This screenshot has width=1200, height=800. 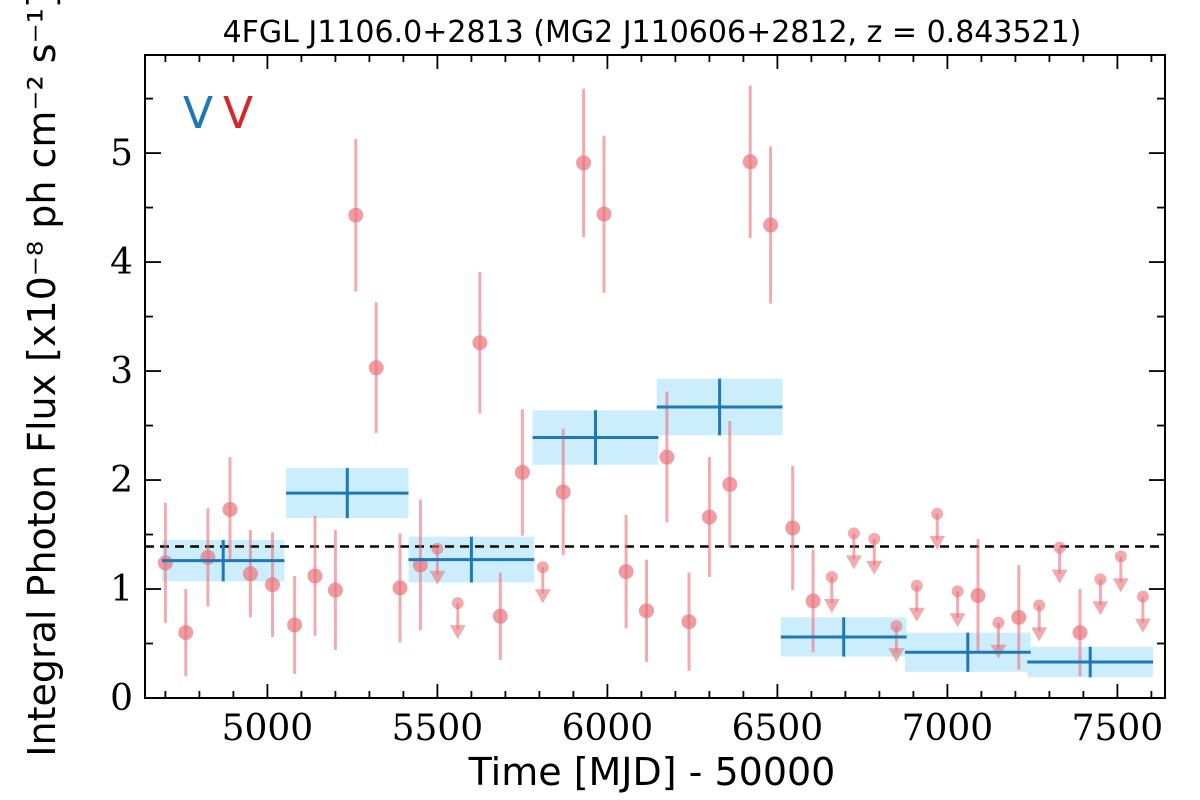 I want to click on y-tick-label-4: 4, so click(x=121, y=262).